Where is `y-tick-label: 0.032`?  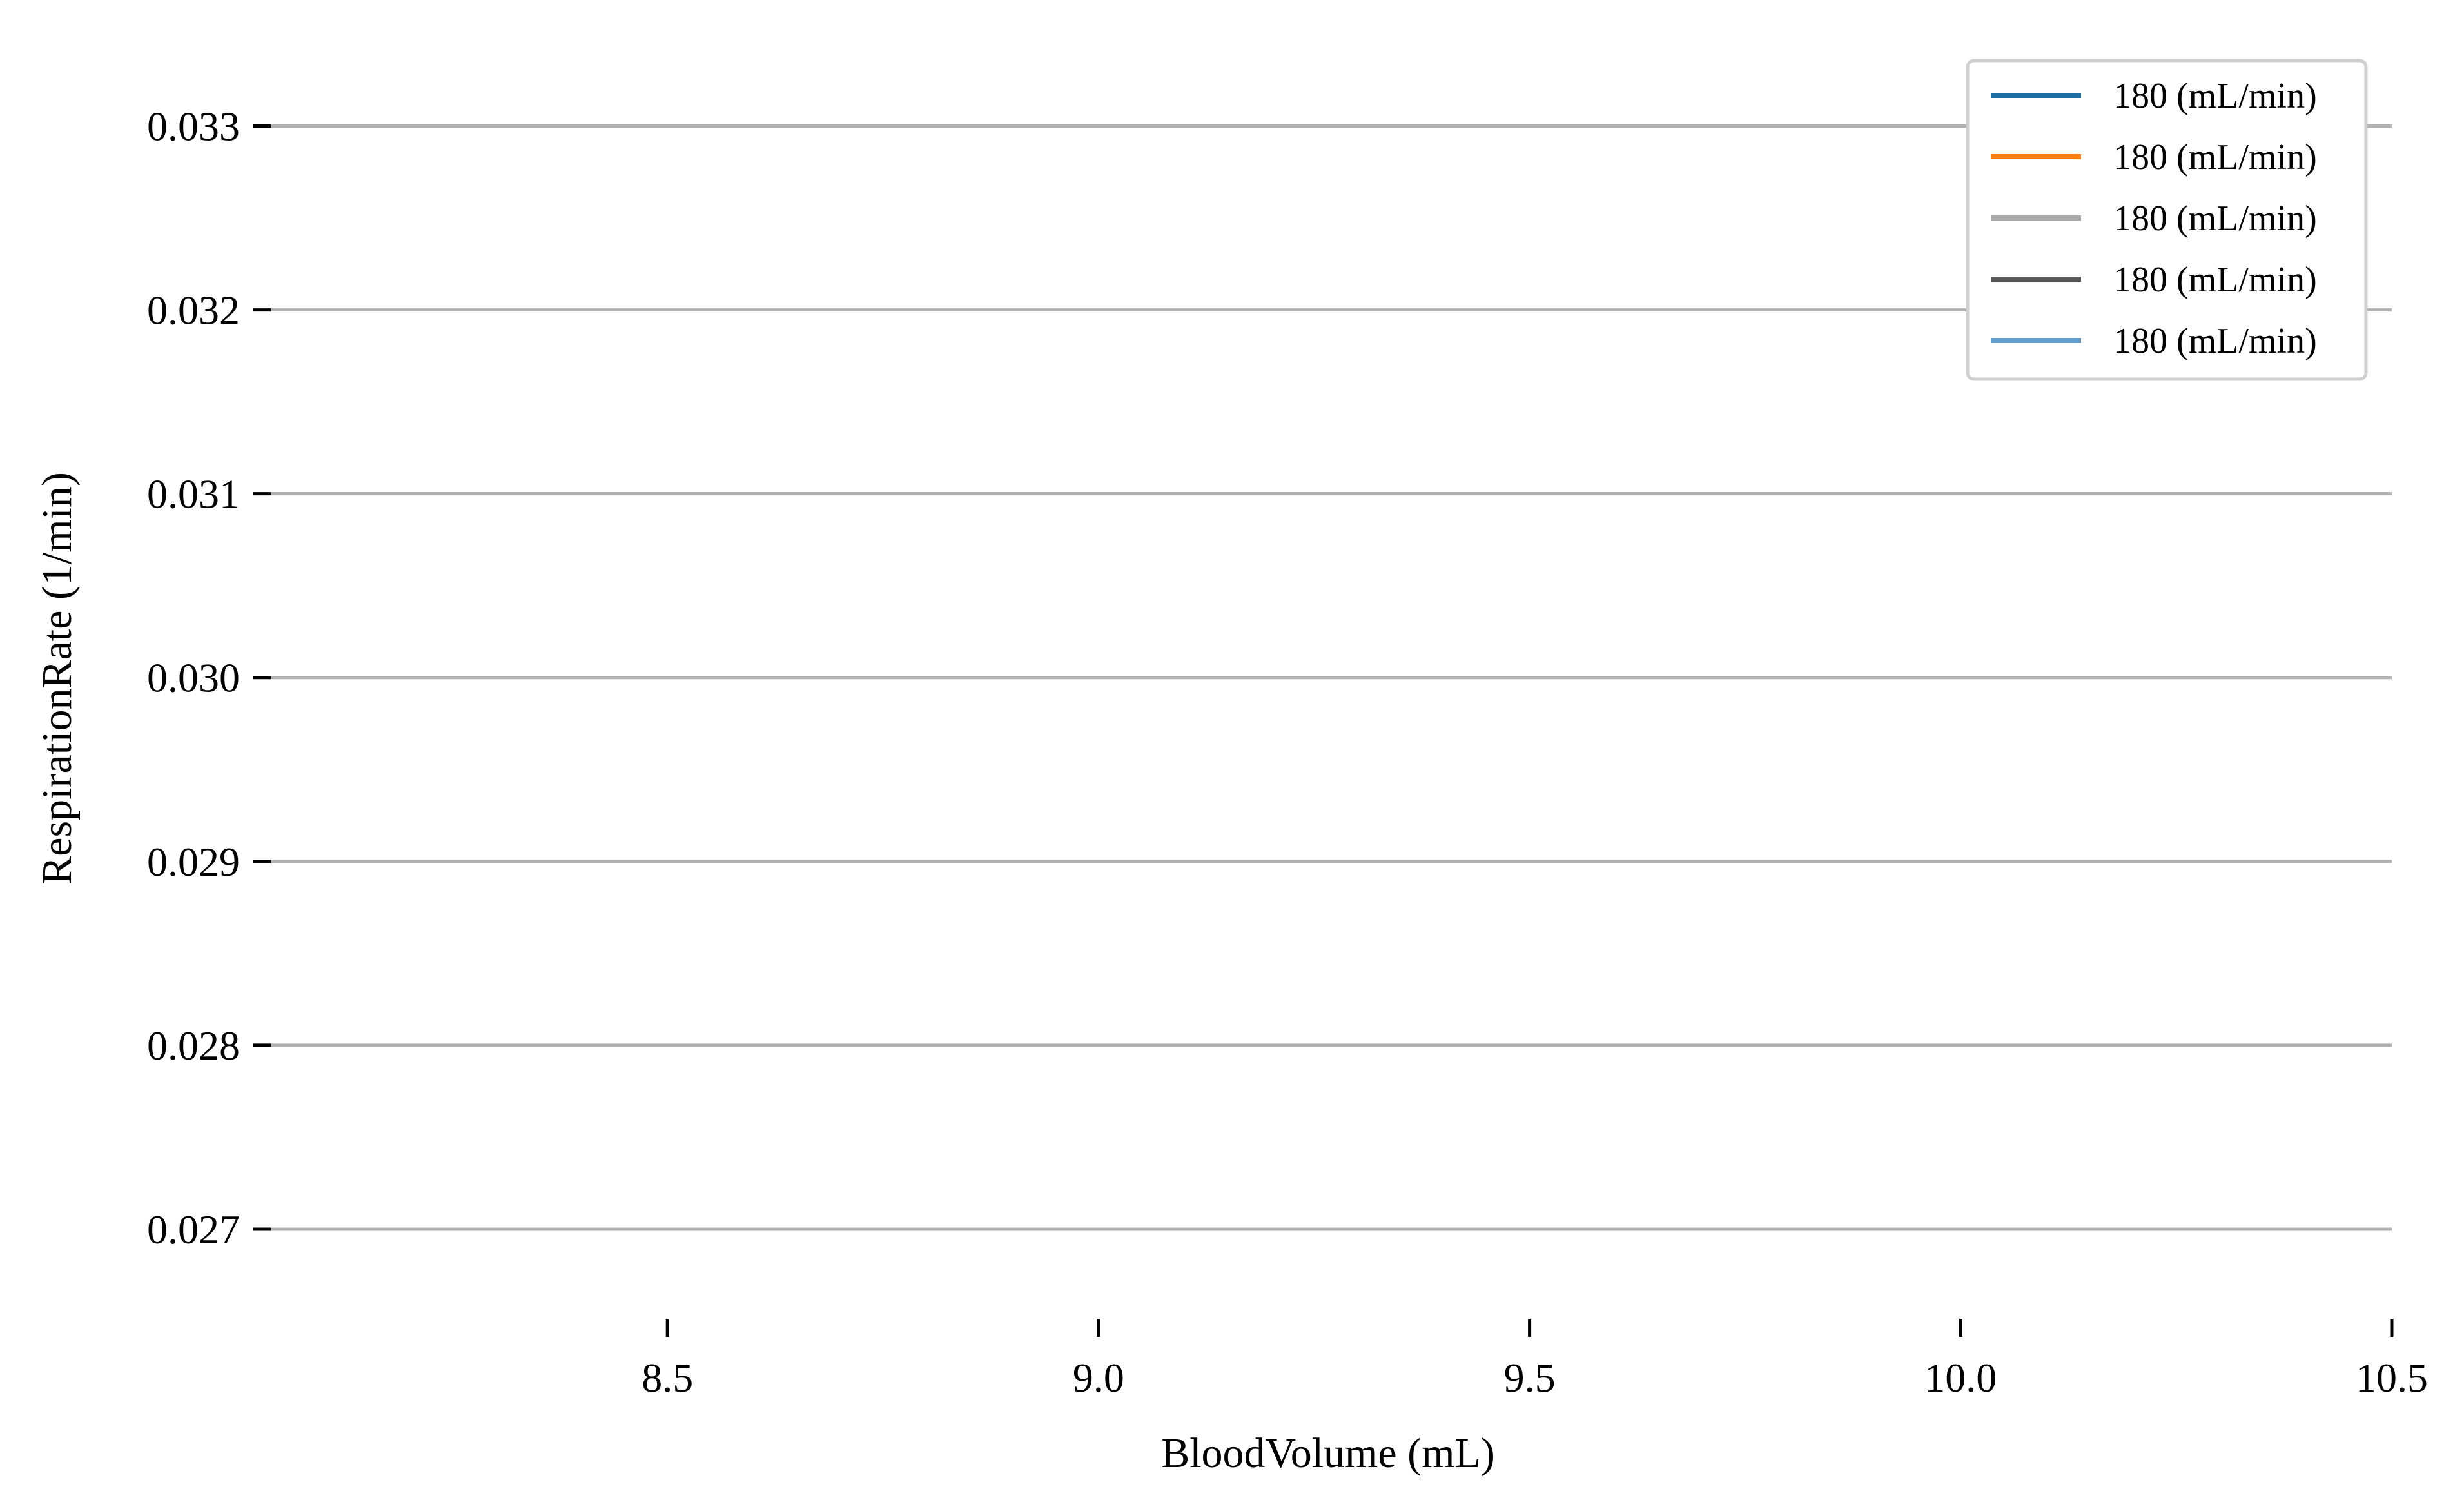 y-tick-label: 0.032 is located at coordinates (193, 311).